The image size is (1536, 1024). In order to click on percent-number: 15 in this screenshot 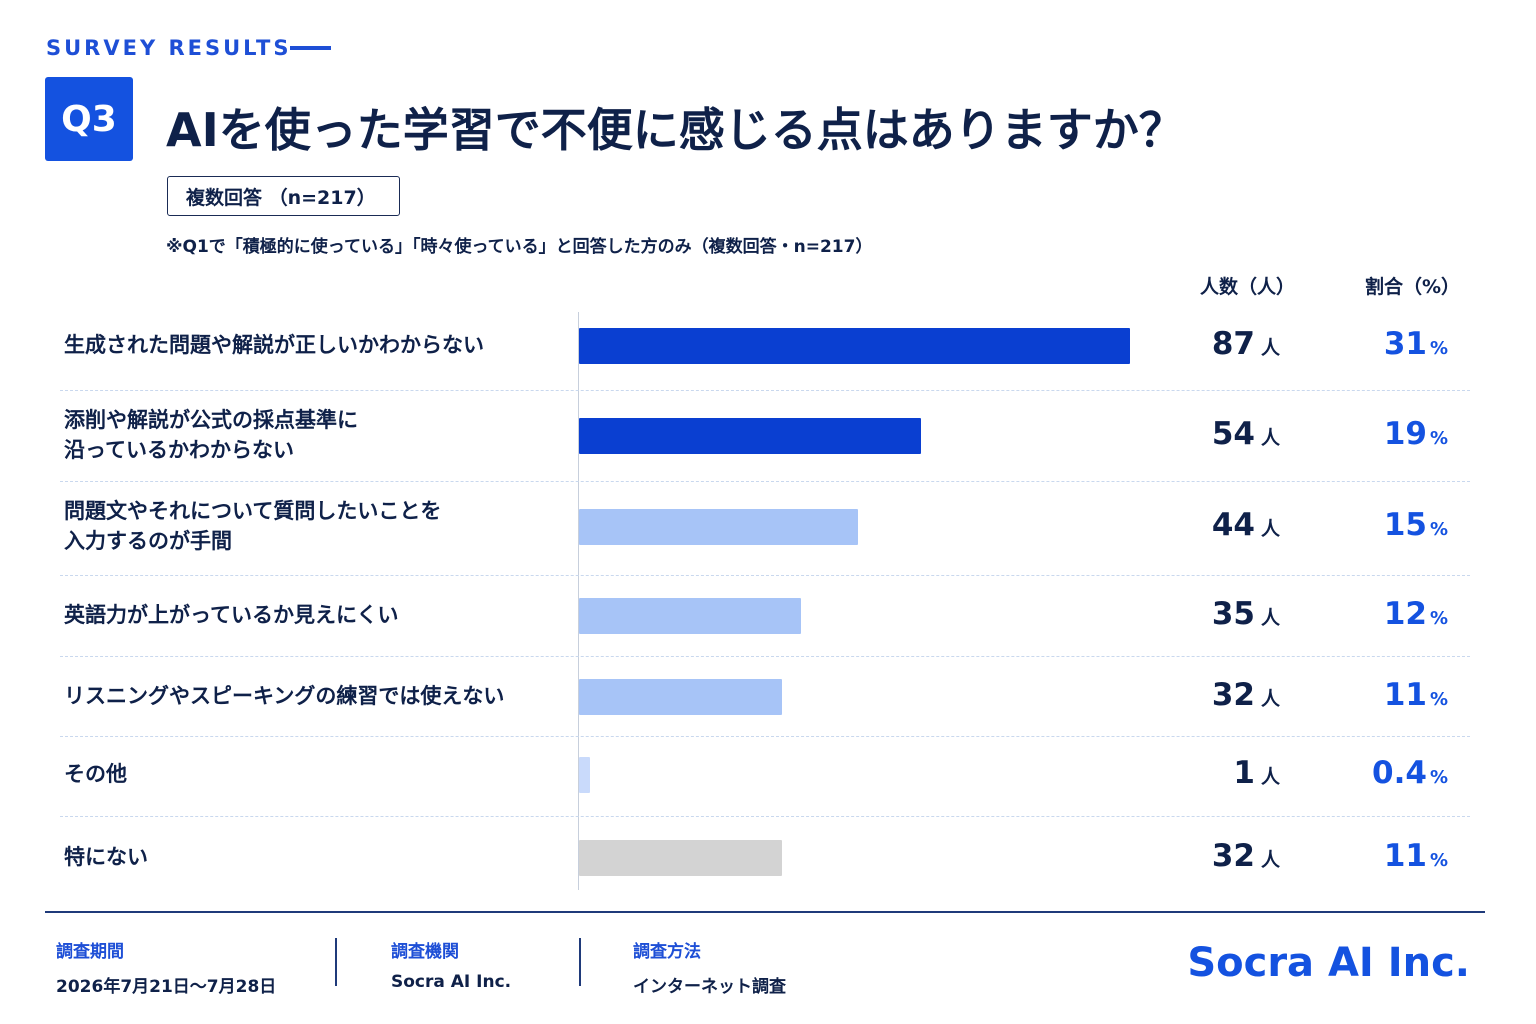, I will do `click(1405, 525)`.